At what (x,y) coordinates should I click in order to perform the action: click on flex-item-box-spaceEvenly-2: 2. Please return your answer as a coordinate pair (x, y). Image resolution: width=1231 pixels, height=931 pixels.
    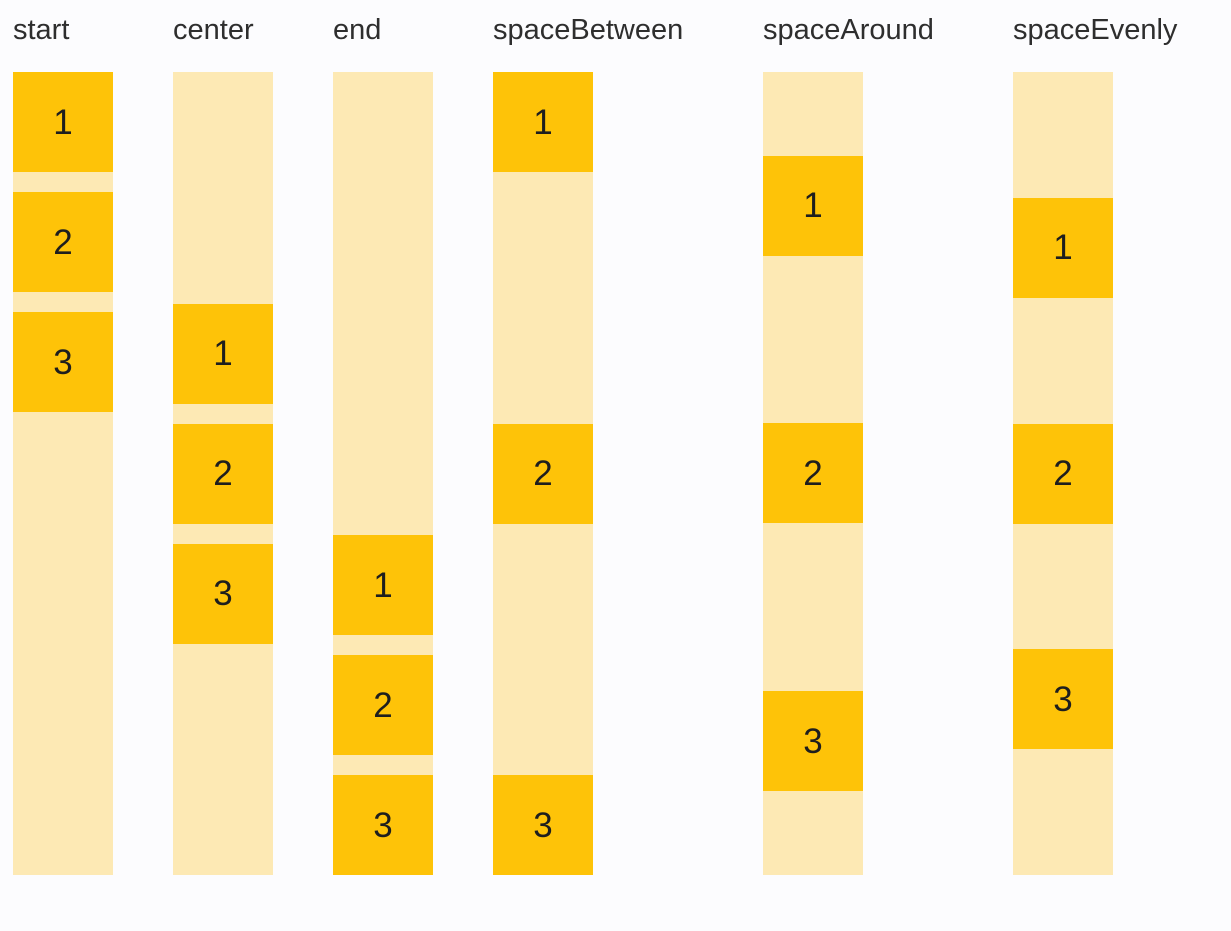
    Looking at the image, I should click on (1063, 473).